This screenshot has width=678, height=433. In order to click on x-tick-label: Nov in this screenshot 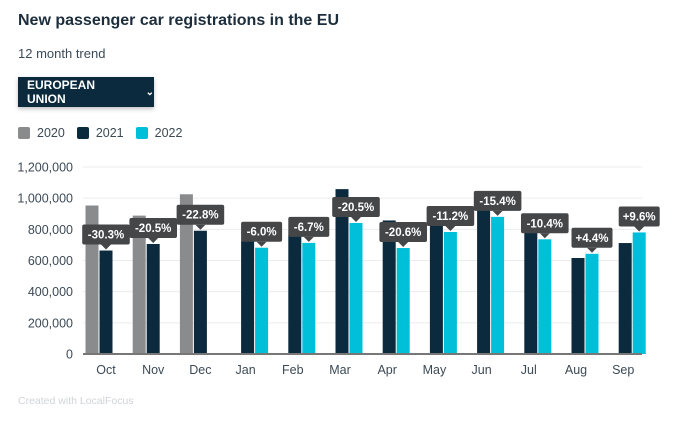, I will do `click(153, 370)`.